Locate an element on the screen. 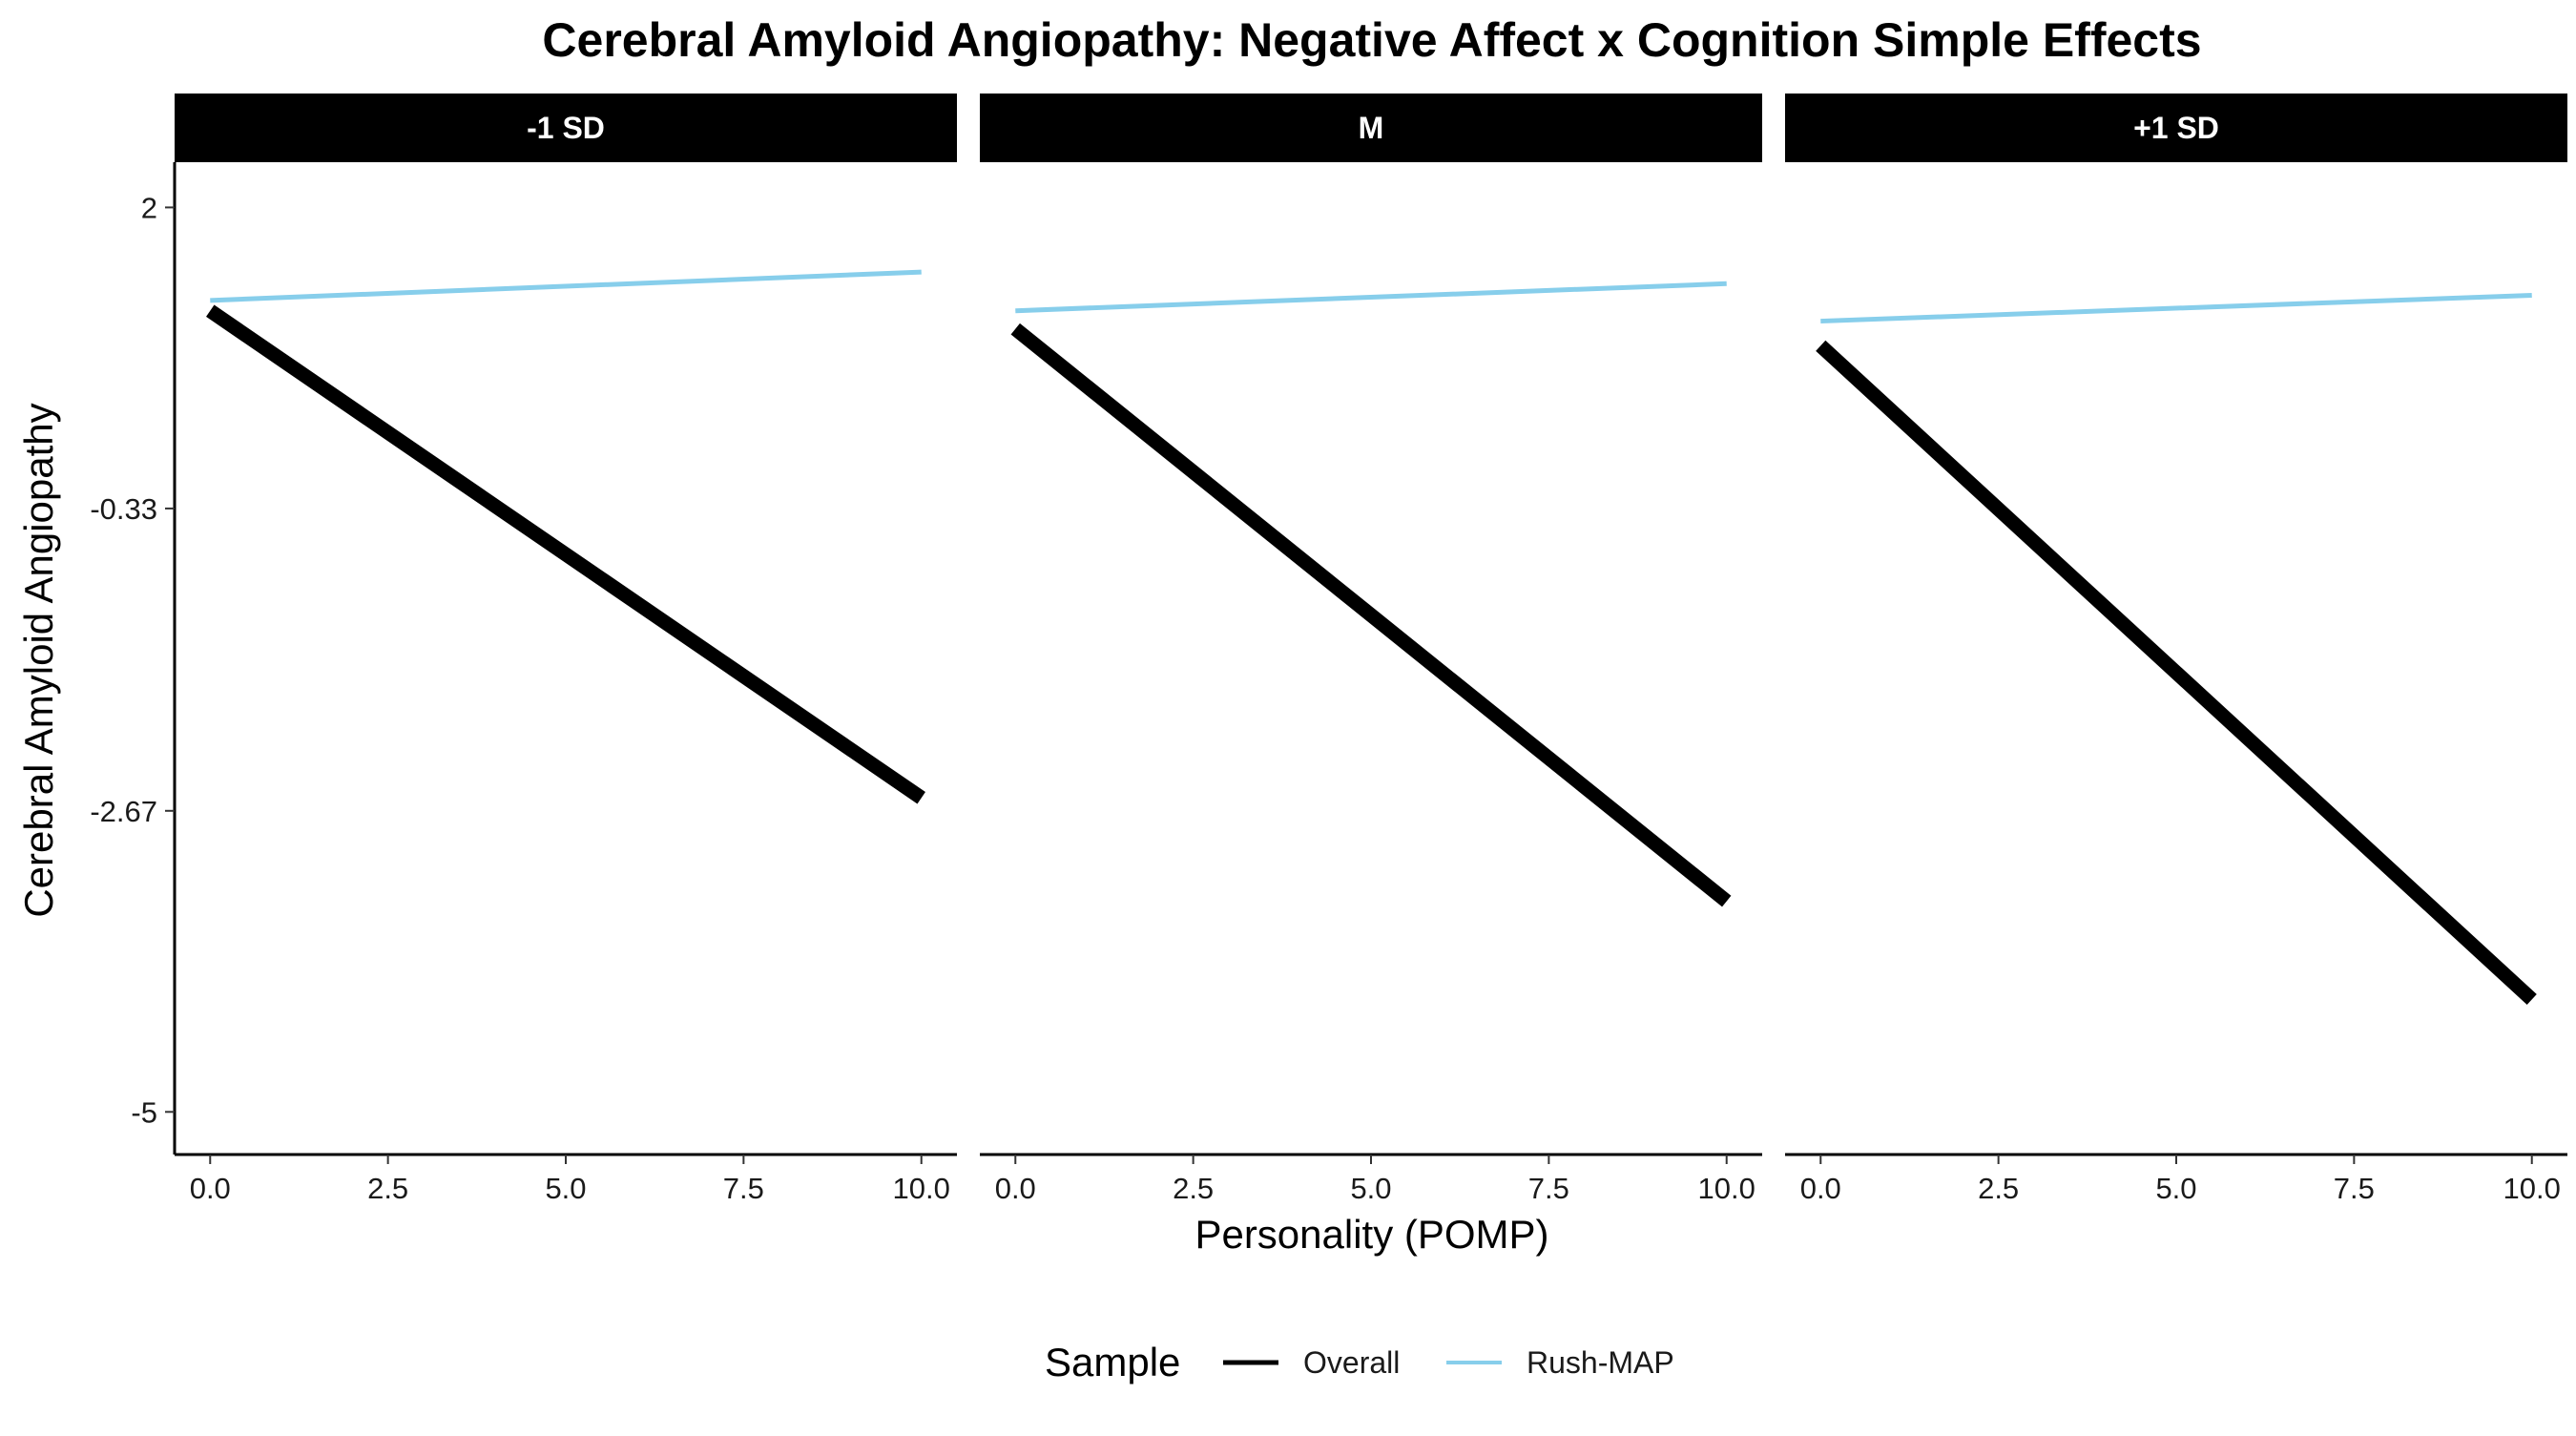 This screenshot has width=2576, height=1436. y-tick-label: 2 is located at coordinates (149, 207).